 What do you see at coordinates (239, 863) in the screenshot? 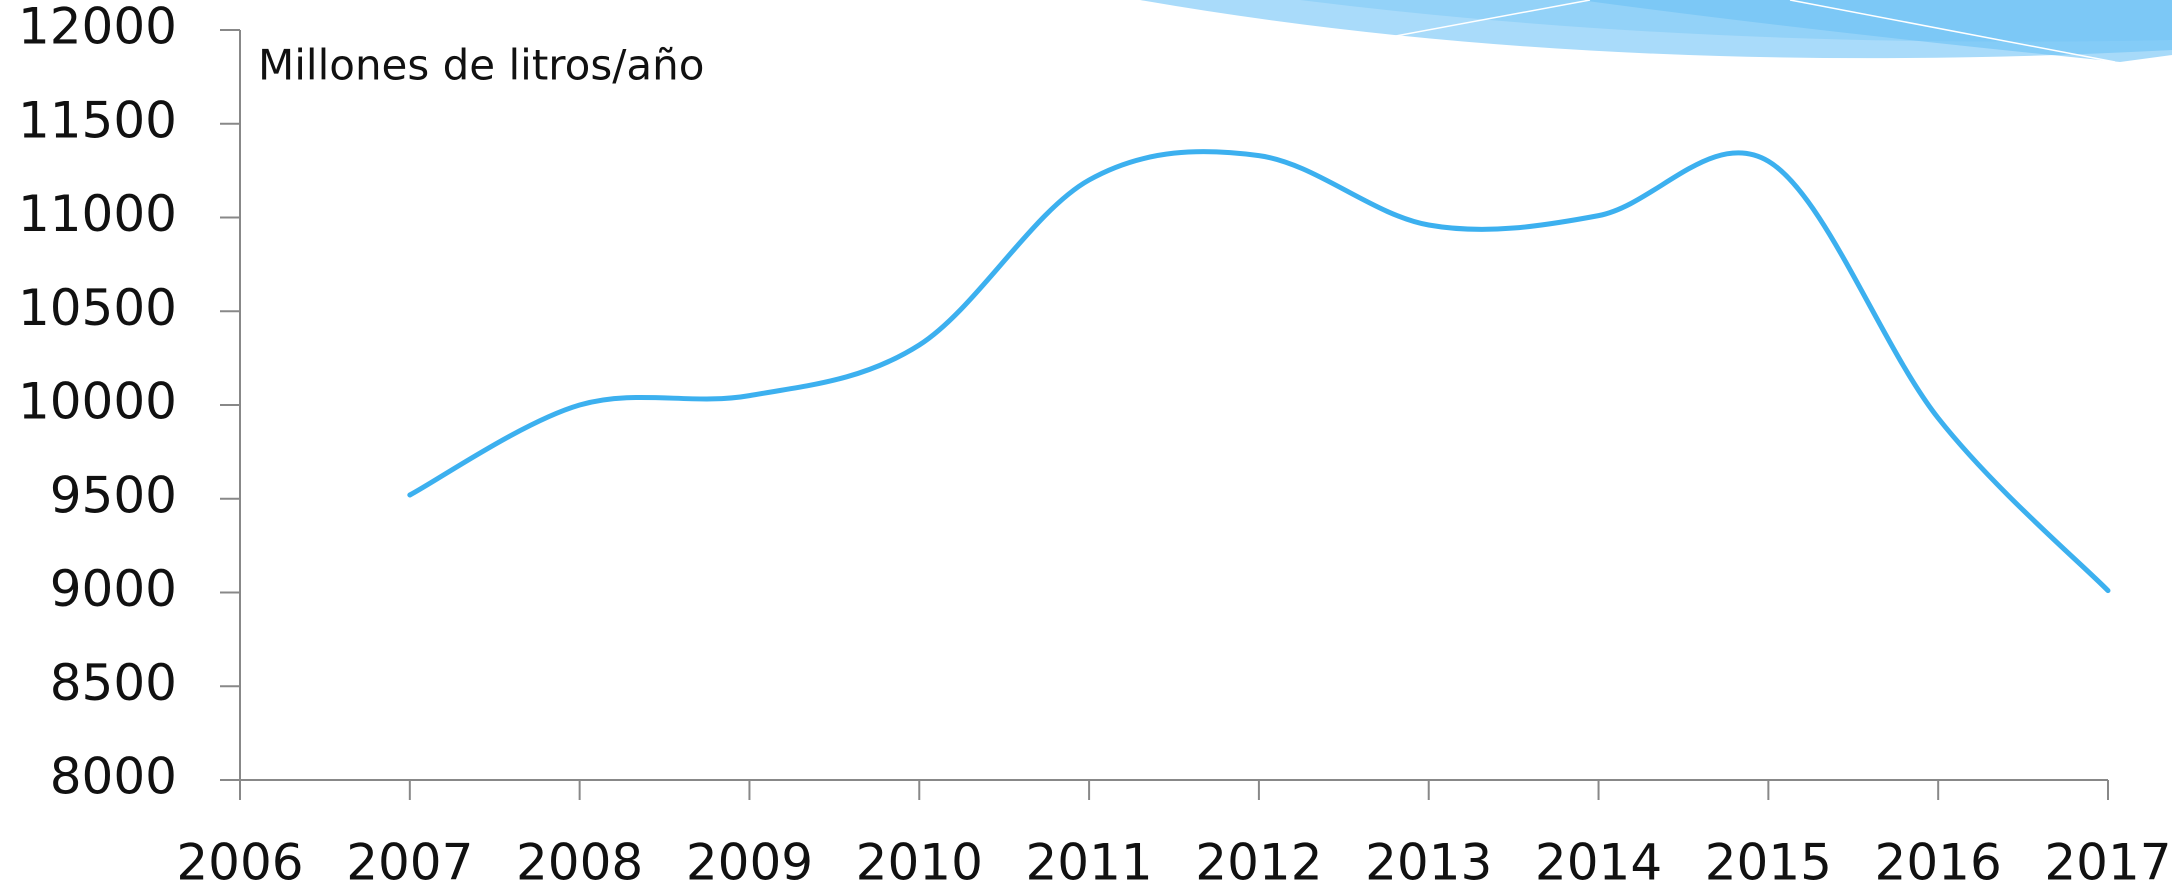
I see `x-tick-label: 2006` at bounding box center [239, 863].